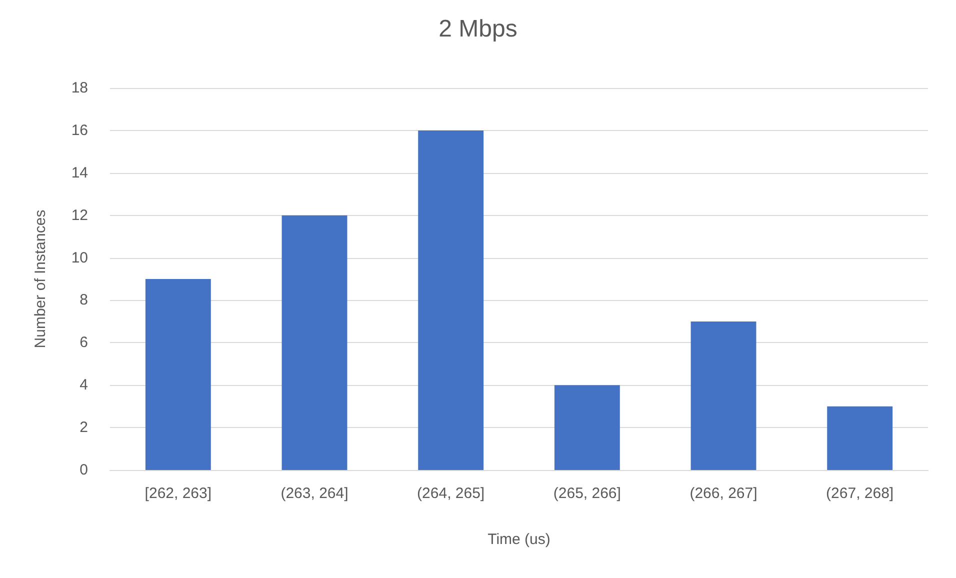 Image resolution: width=956 pixels, height=578 pixels. Describe the element at coordinates (79, 88) in the screenshot. I see `y-tick-label: 18` at that location.